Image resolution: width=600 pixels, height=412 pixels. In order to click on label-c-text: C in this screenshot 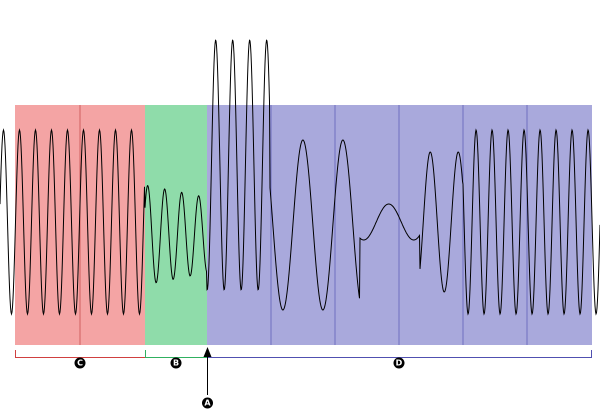, I will do `click(80, 363)`.